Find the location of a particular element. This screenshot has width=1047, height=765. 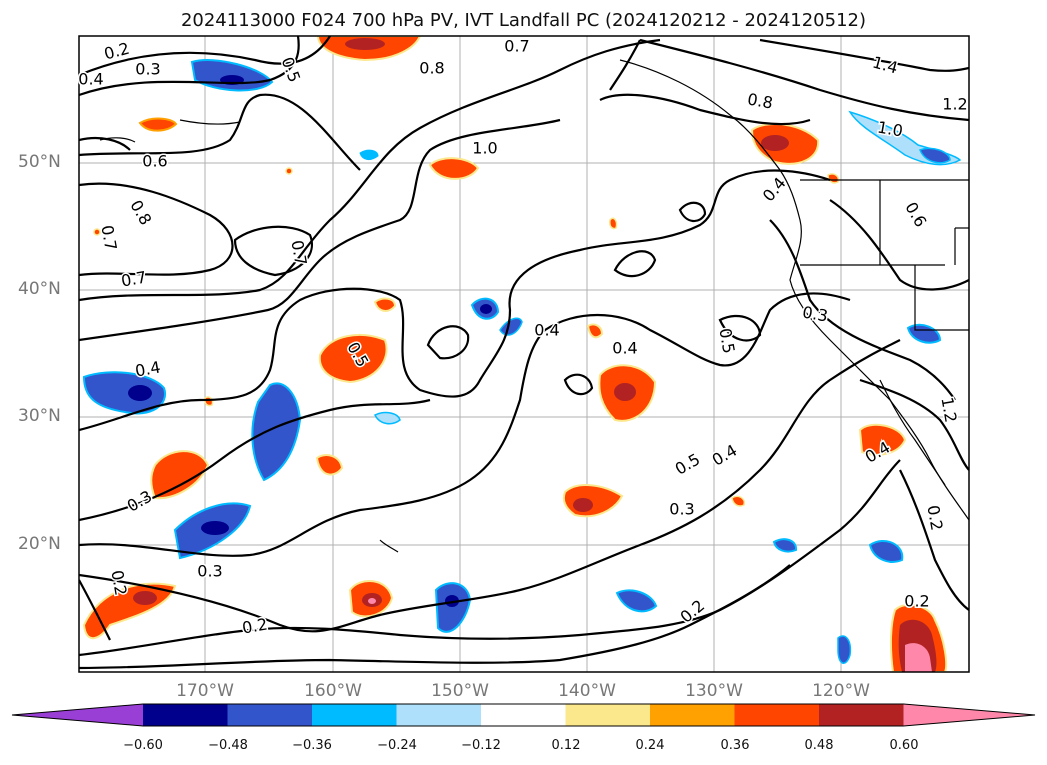

colorbar-tick: −0.24 is located at coordinates (397, 745).